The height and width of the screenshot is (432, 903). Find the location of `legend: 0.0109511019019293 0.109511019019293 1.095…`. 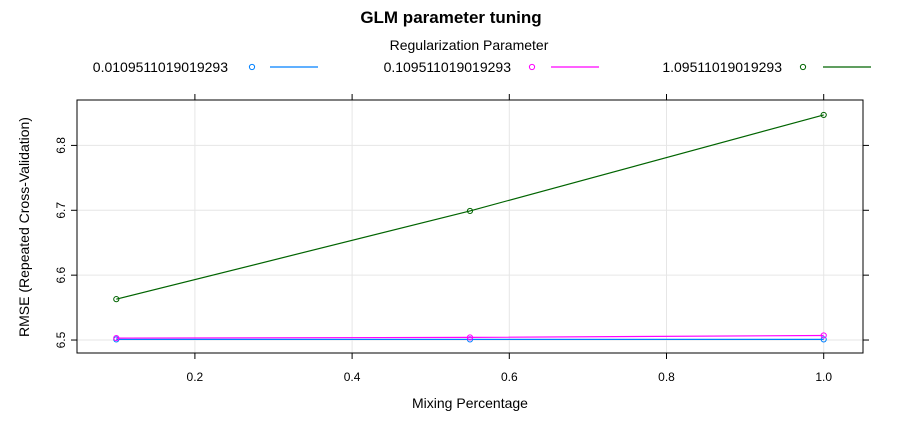

legend: 0.0109511019019293 0.109511019019293 1.095… is located at coordinates (482, 67).